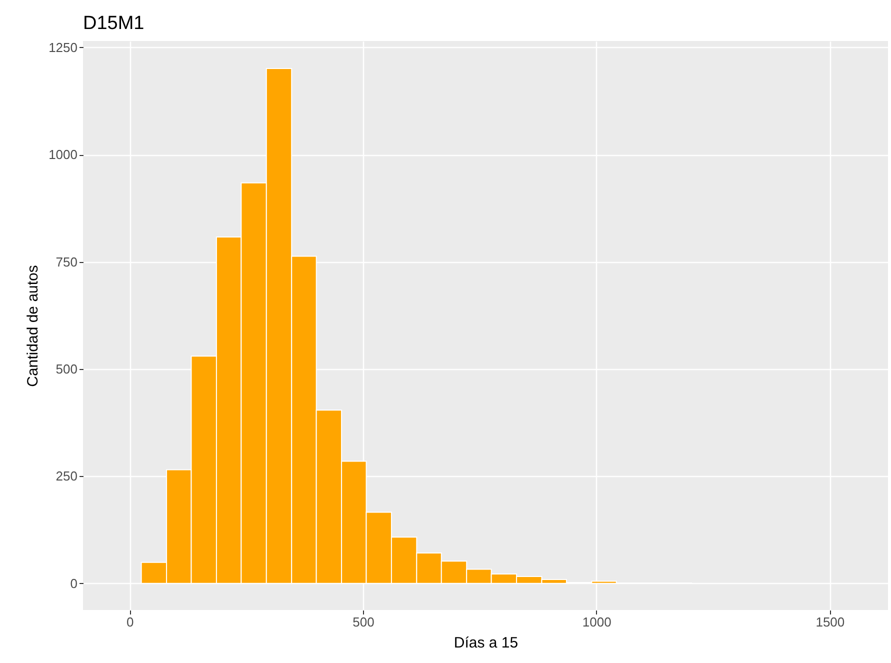  Describe the element at coordinates (597, 622) in the screenshot. I see `x-tick-label: 1000` at that location.